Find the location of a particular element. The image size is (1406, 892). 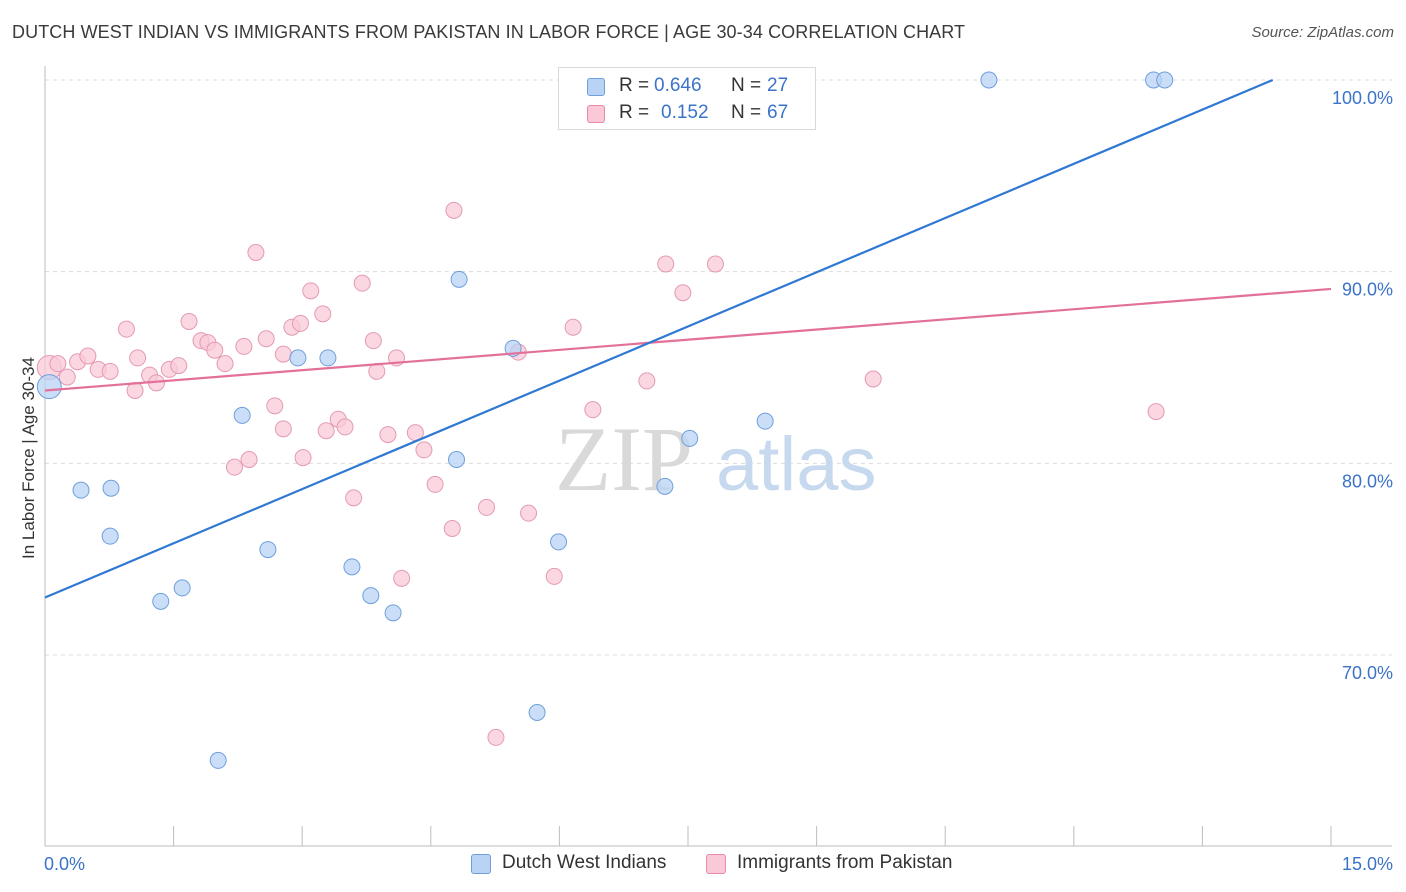

trend-line-pakistan is located at coordinates (688, 339).